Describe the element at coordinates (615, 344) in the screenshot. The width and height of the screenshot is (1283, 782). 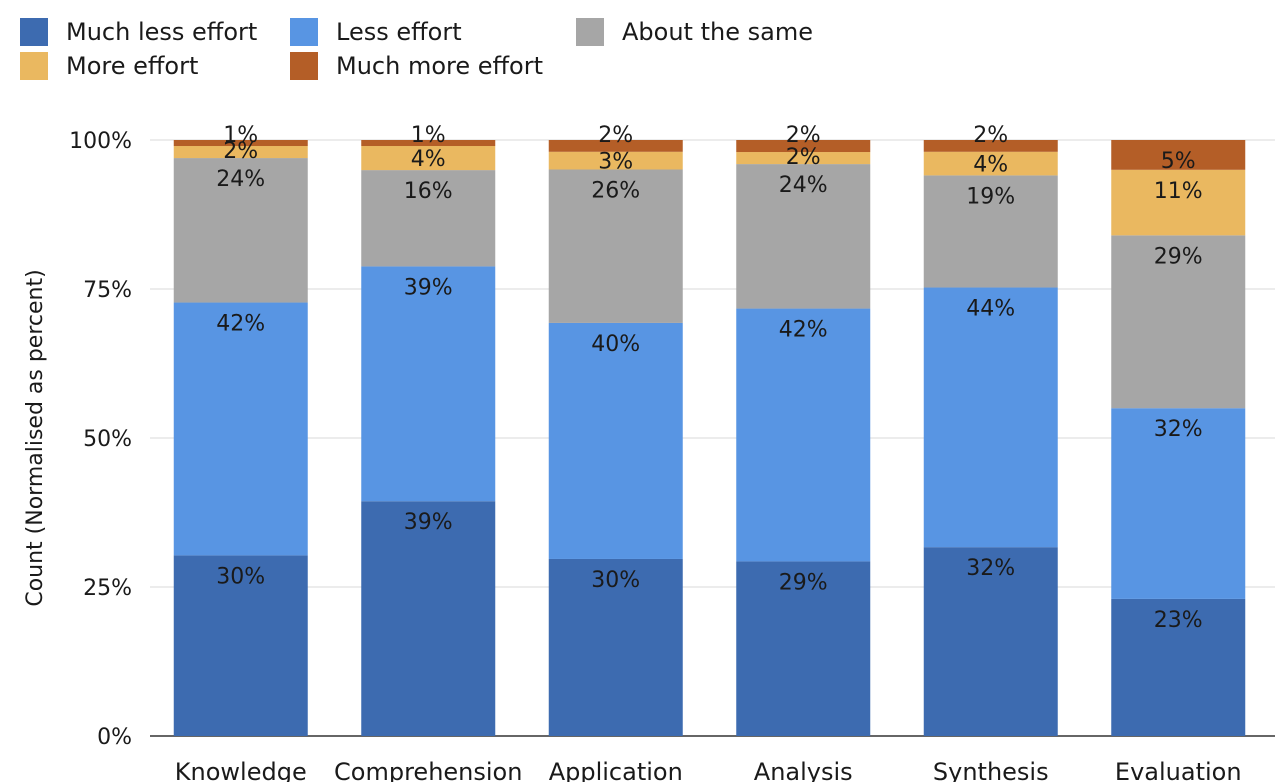
I see `data-label: 40%` at that location.